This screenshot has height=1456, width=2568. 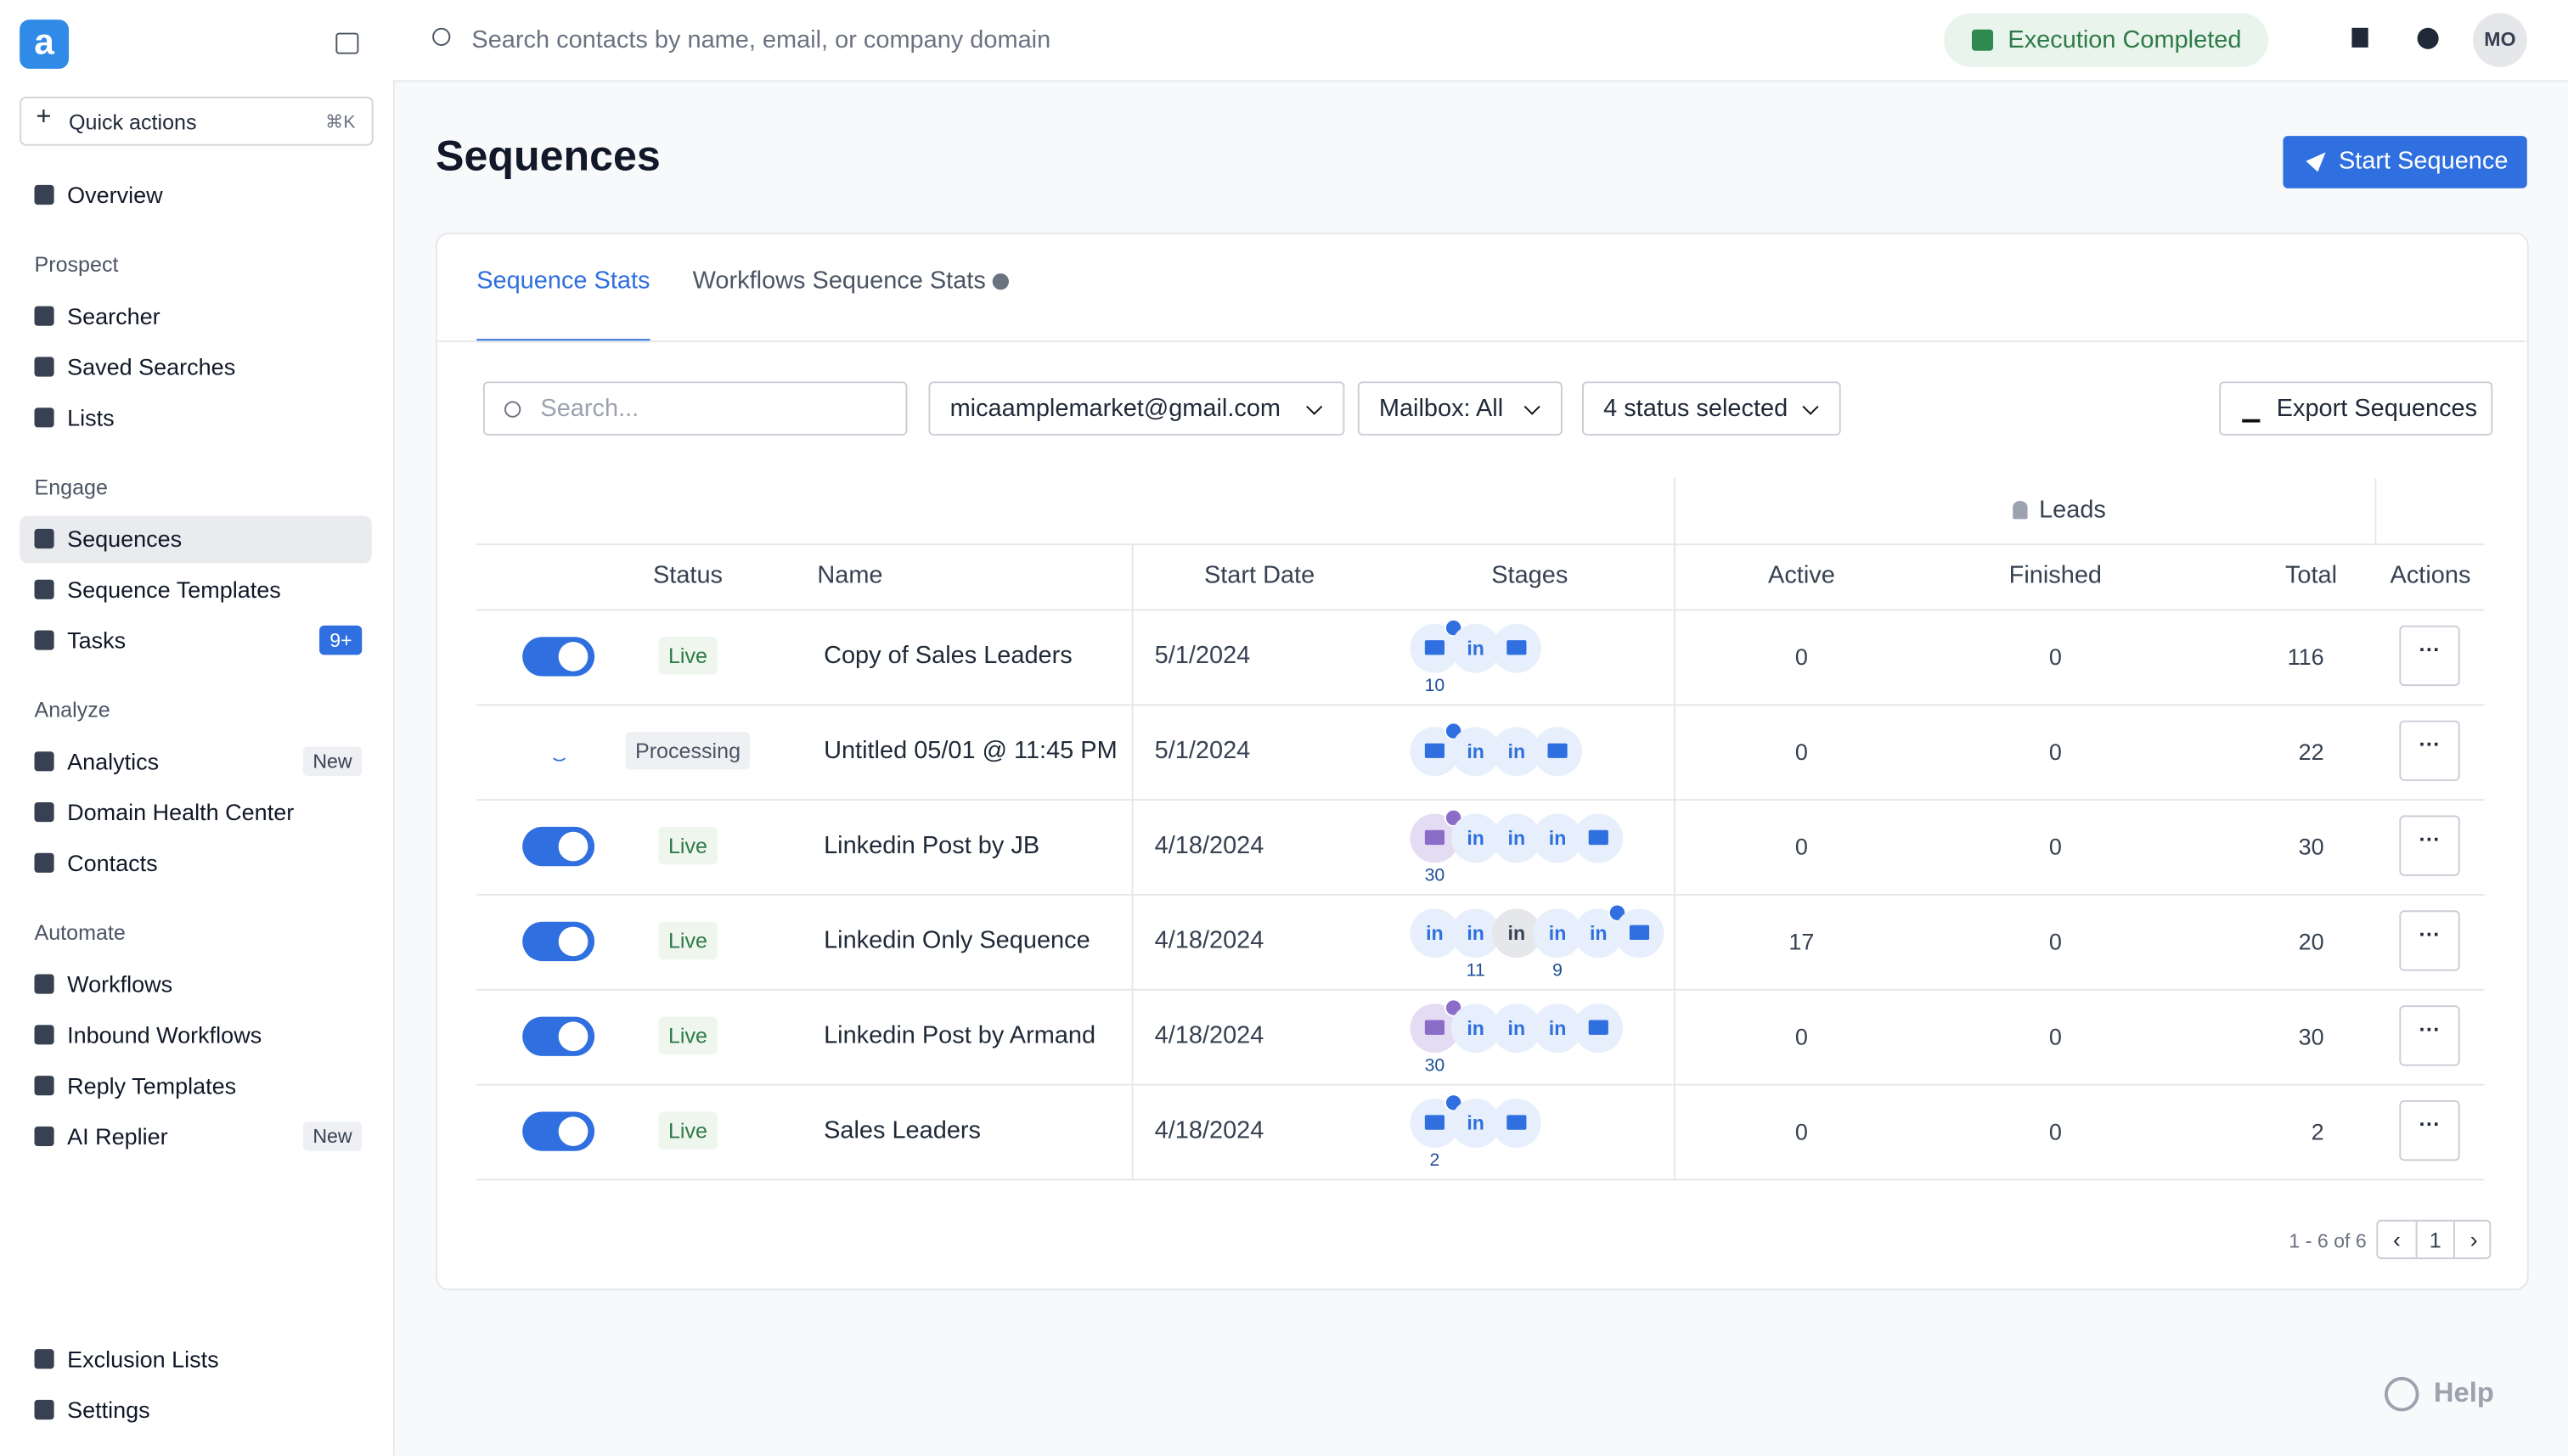 I want to click on export-label: Export Sequences, so click(x=2377, y=408).